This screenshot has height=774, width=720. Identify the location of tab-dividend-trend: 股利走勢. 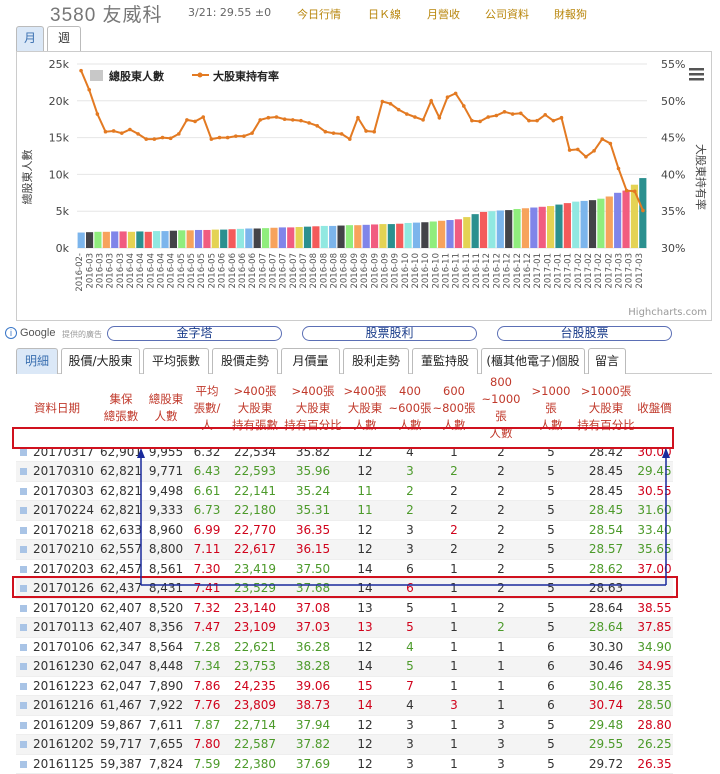
(376, 361).